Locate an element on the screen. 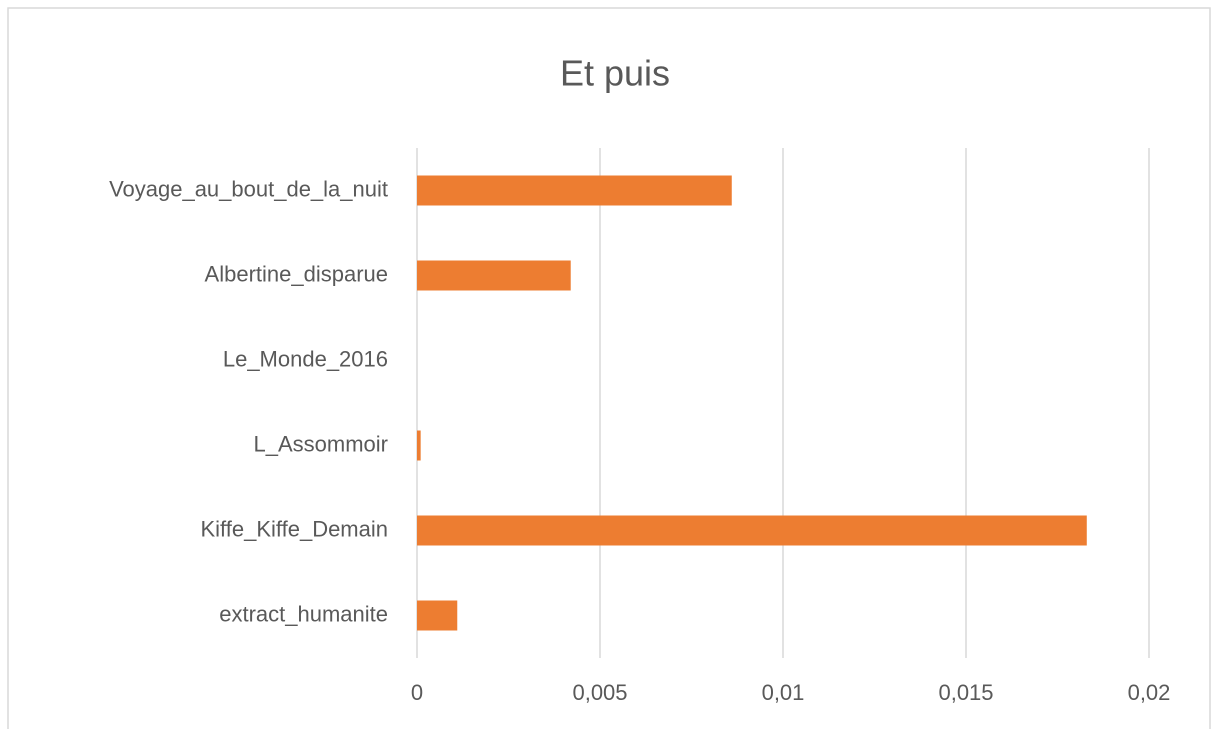 The width and height of the screenshot is (1218, 729). y-tick-label: Le_Monde_2016 is located at coordinates (305, 358).